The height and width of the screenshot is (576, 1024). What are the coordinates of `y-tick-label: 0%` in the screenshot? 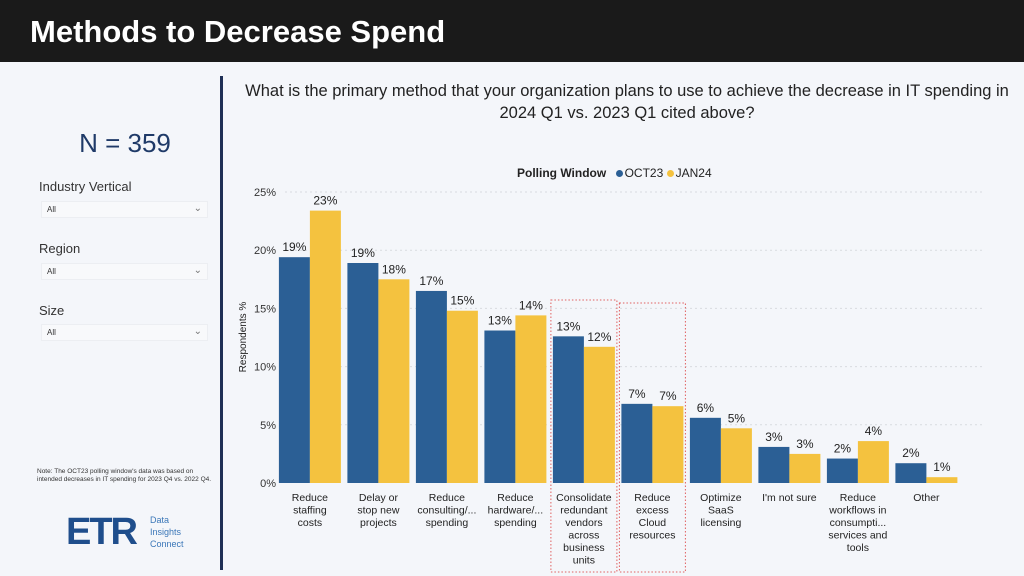 It's located at (268, 484).